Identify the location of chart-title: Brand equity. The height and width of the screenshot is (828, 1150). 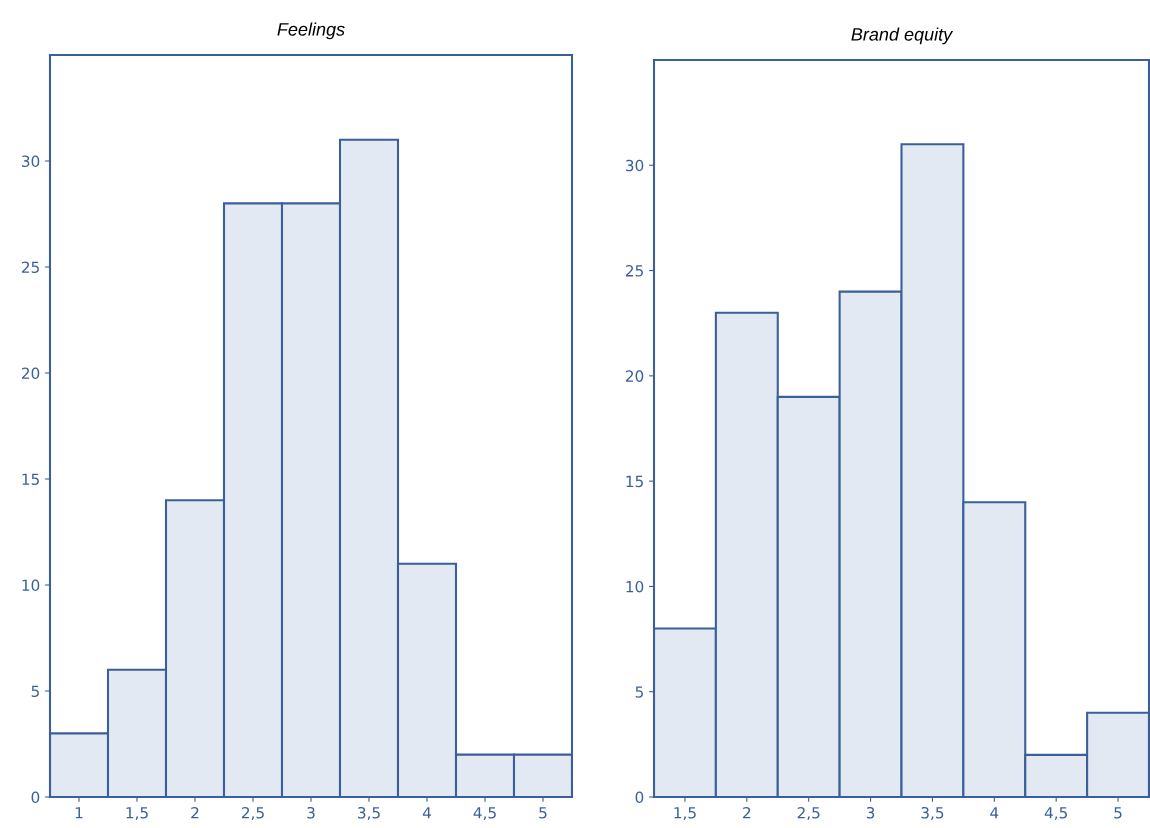
(902, 36).